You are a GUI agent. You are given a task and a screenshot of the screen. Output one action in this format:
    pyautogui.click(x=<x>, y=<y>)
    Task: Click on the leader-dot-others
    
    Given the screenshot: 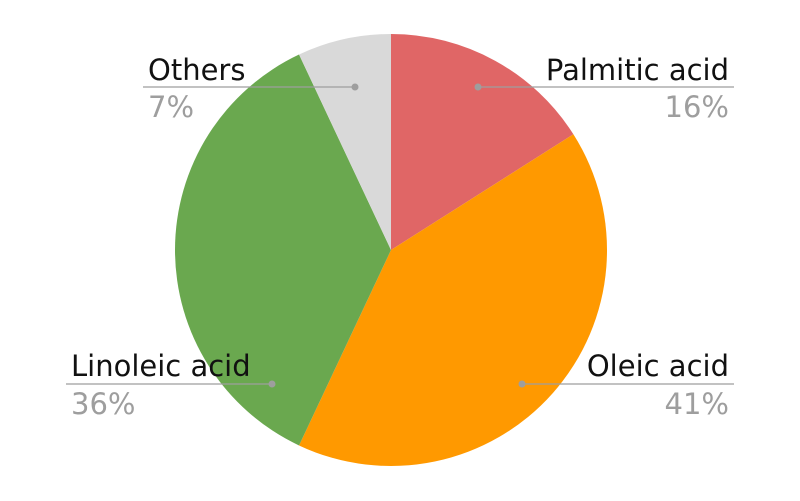 What is the action you would take?
    pyautogui.click(x=355, y=87)
    